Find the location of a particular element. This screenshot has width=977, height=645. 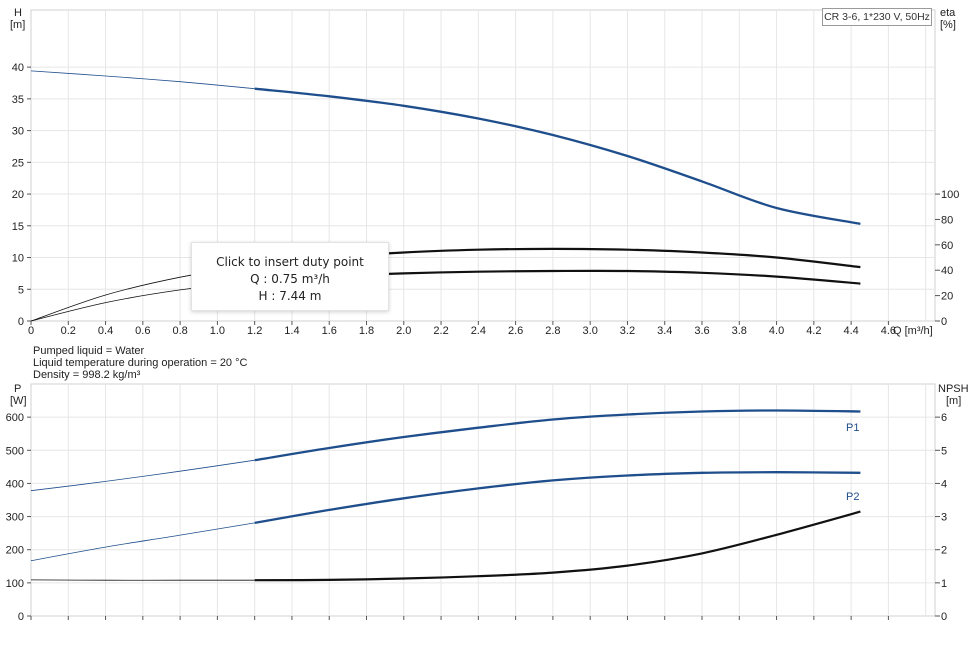

top-x-tick-label: 0 is located at coordinates (31, 331).